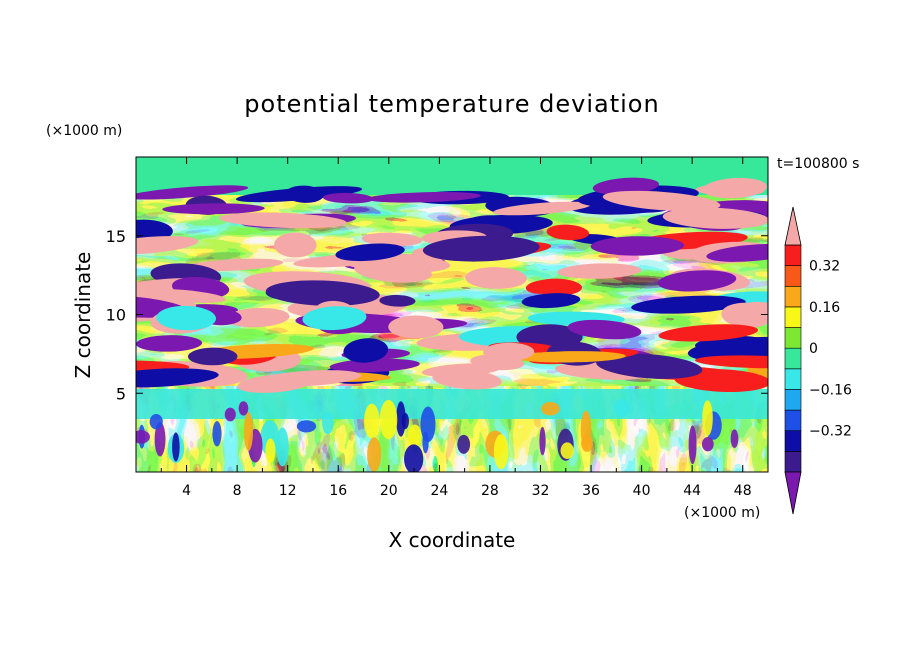 The height and width of the screenshot is (654, 904). What do you see at coordinates (793, 493) in the screenshot?
I see `colorbar-under-arrow` at bounding box center [793, 493].